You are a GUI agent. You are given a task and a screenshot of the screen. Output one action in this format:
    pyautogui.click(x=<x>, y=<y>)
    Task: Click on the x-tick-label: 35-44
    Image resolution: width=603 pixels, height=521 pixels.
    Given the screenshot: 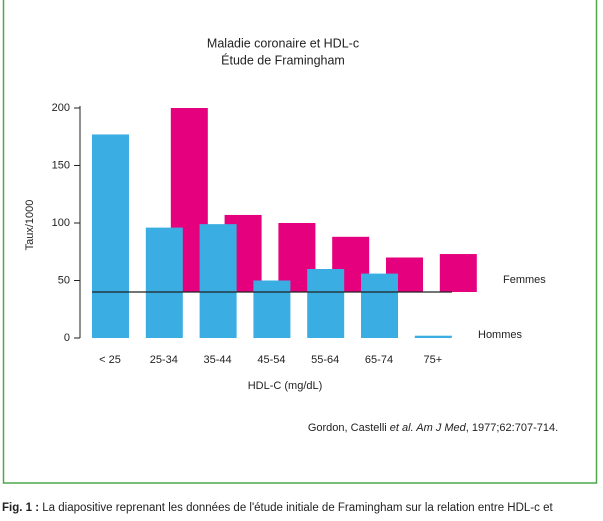 What is the action you would take?
    pyautogui.click(x=218, y=360)
    